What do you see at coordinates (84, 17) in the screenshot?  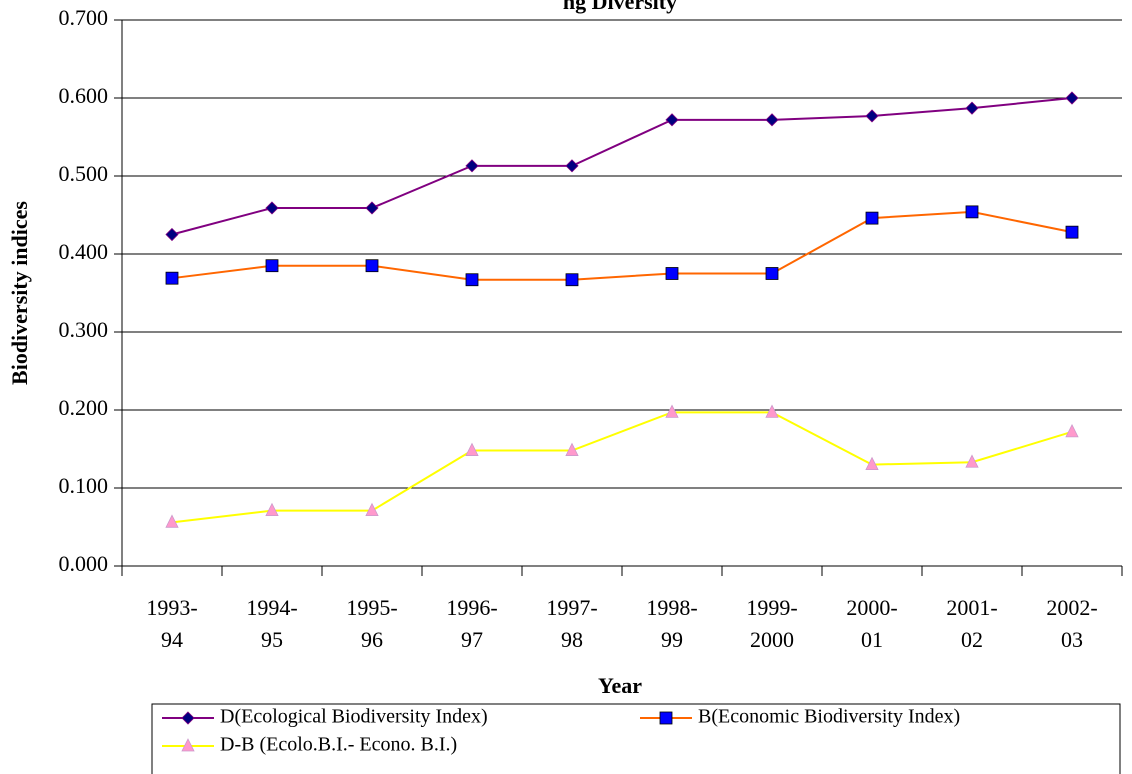 I see `y-tick-label: 0.700` at bounding box center [84, 17].